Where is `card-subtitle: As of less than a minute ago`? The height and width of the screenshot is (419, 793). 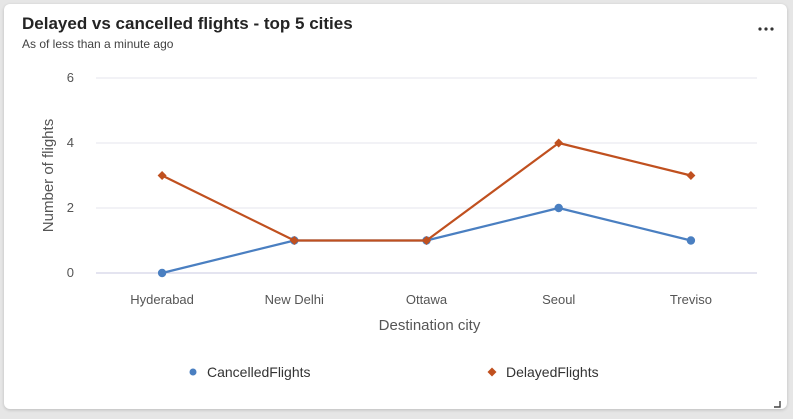
card-subtitle: As of less than a minute ago is located at coordinates (98, 44).